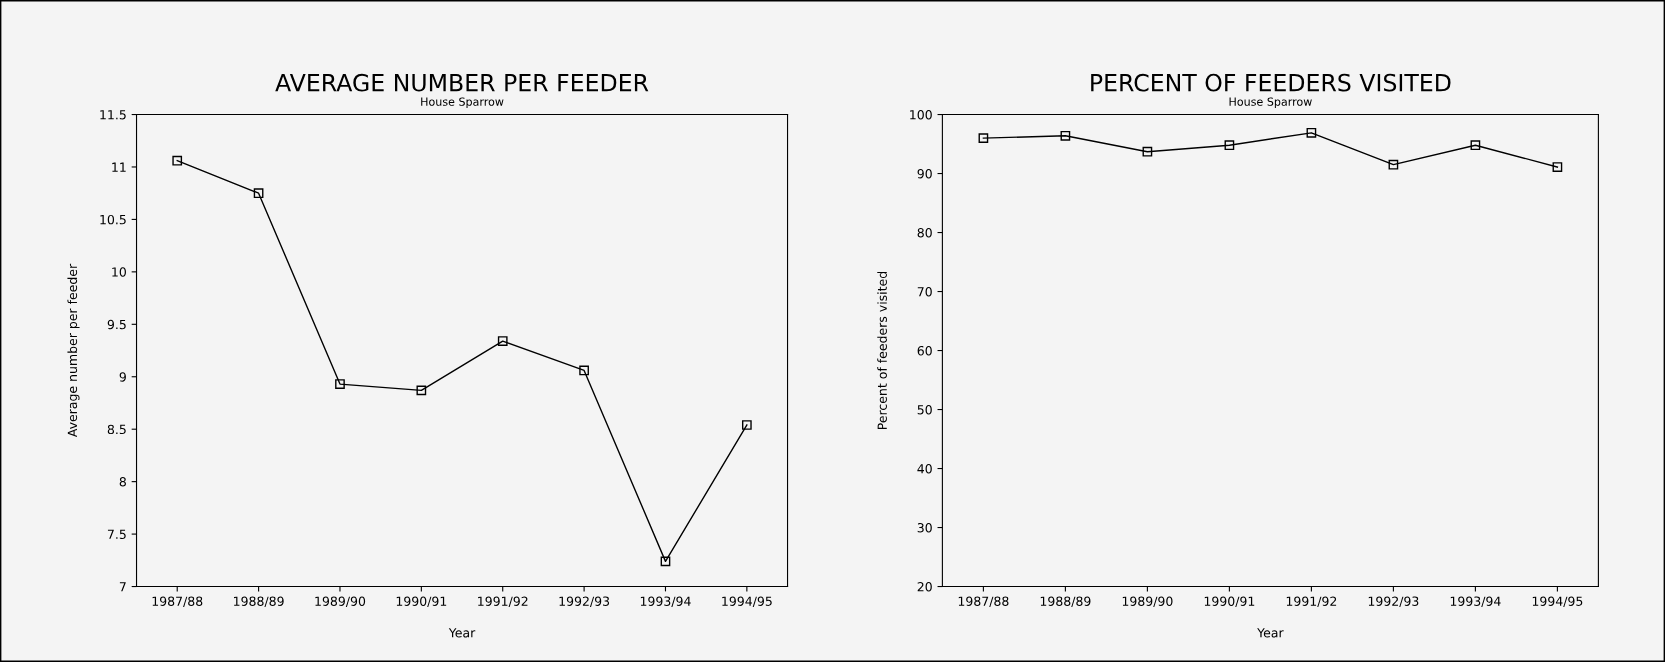 This screenshot has height=662, width=1665. Describe the element at coordinates (73, 350) in the screenshot. I see `y-axis-title: Average number per feeder` at that location.